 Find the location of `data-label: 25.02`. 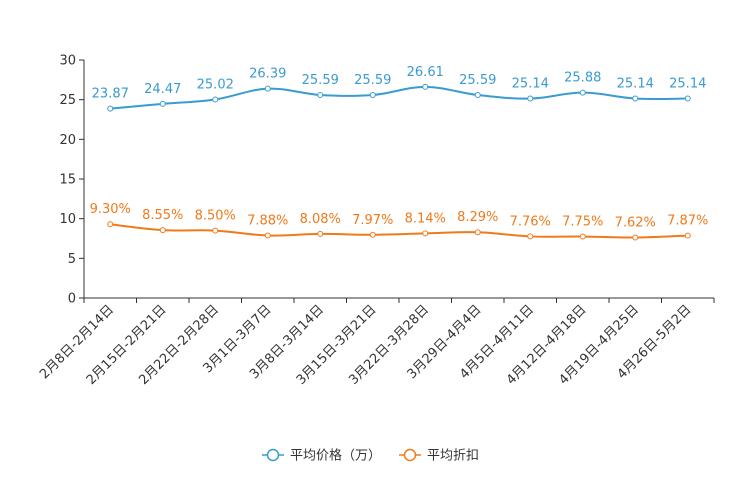

data-label: 25.02 is located at coordinates (215, 85).